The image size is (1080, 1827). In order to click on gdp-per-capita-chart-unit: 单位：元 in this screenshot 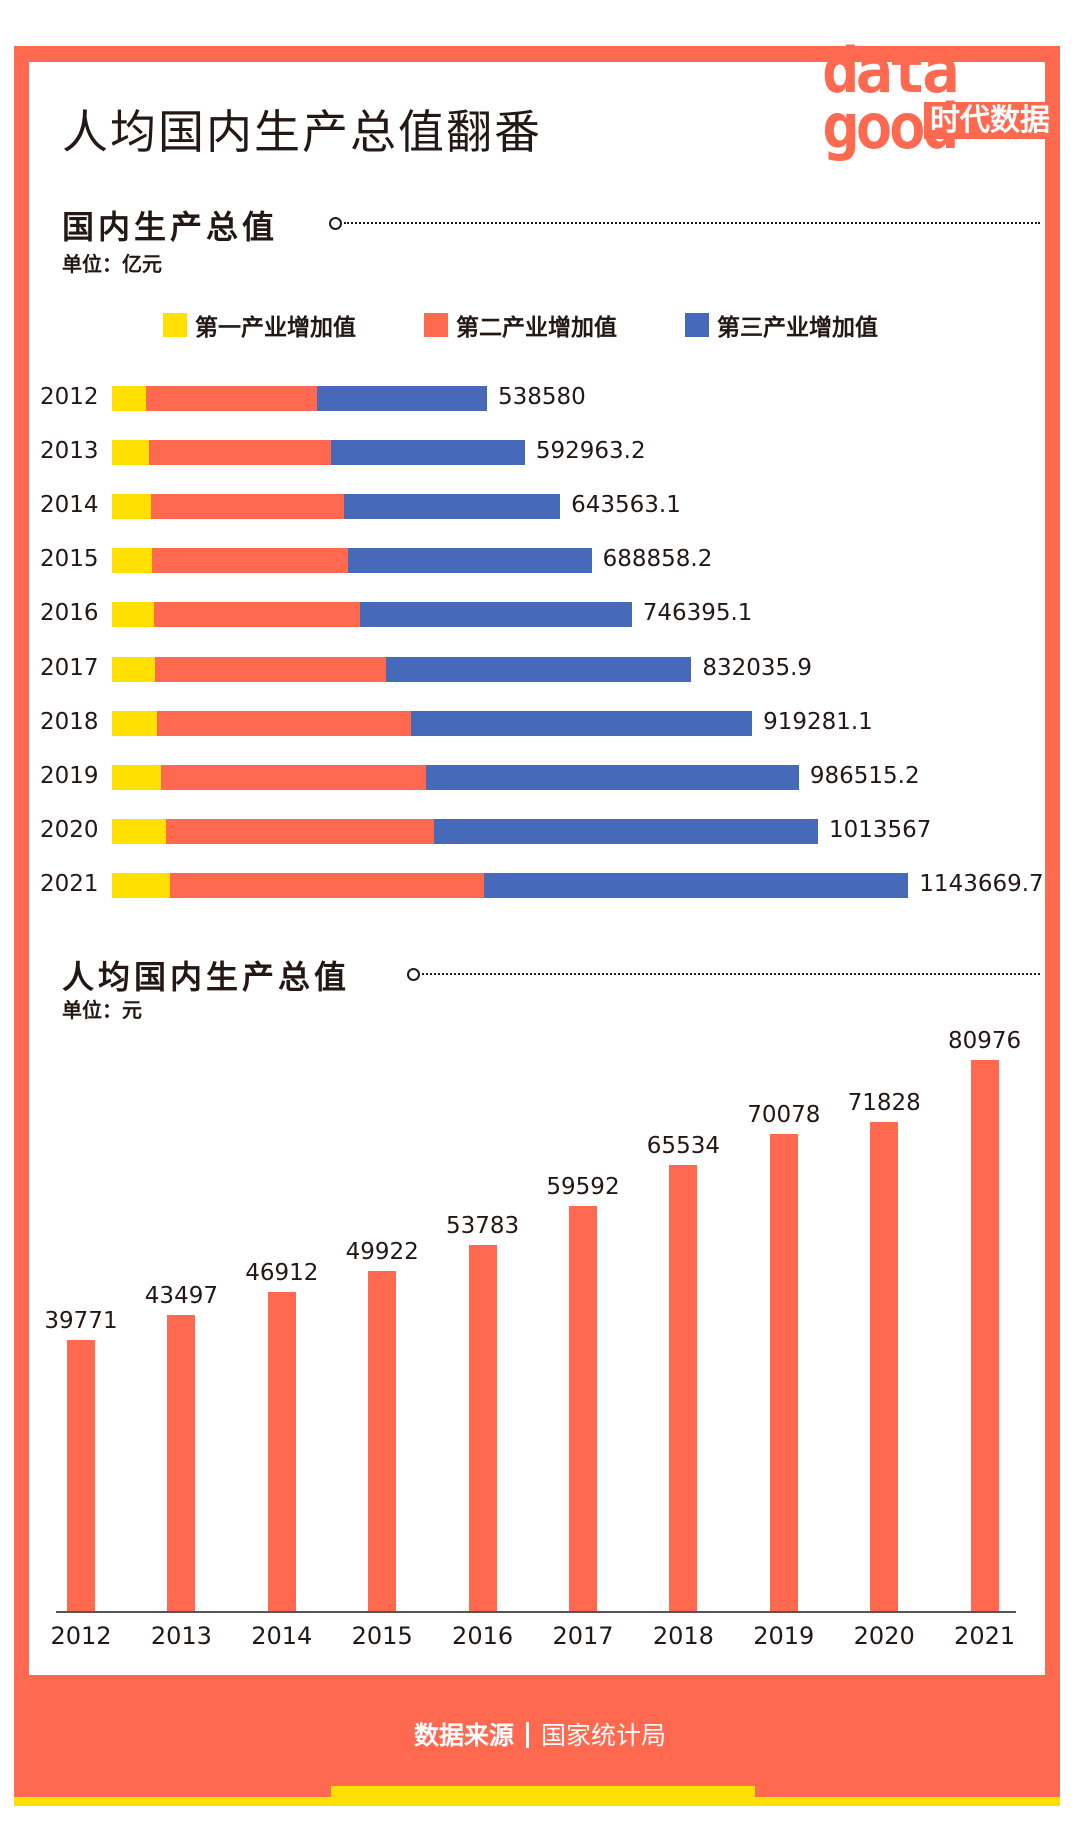, I will do `click(102, 1010)`.